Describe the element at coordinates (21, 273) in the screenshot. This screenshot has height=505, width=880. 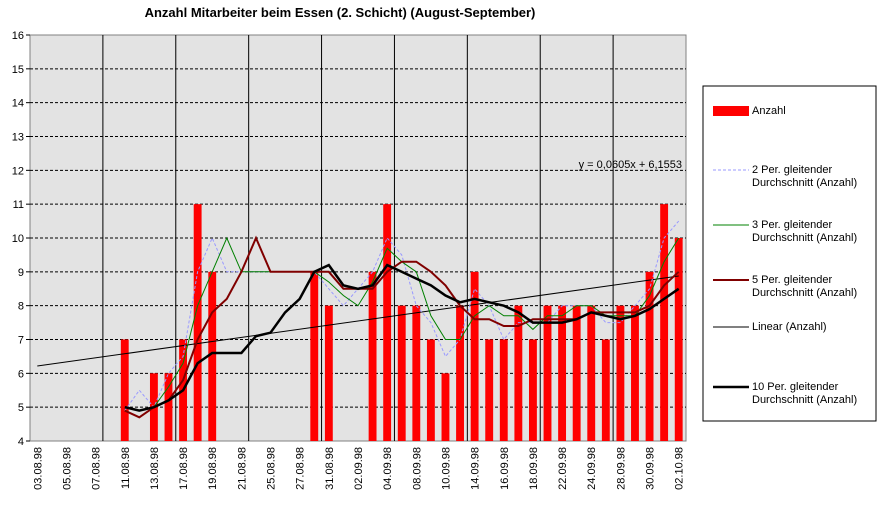
I see `y-tick-label: 9` at that location.